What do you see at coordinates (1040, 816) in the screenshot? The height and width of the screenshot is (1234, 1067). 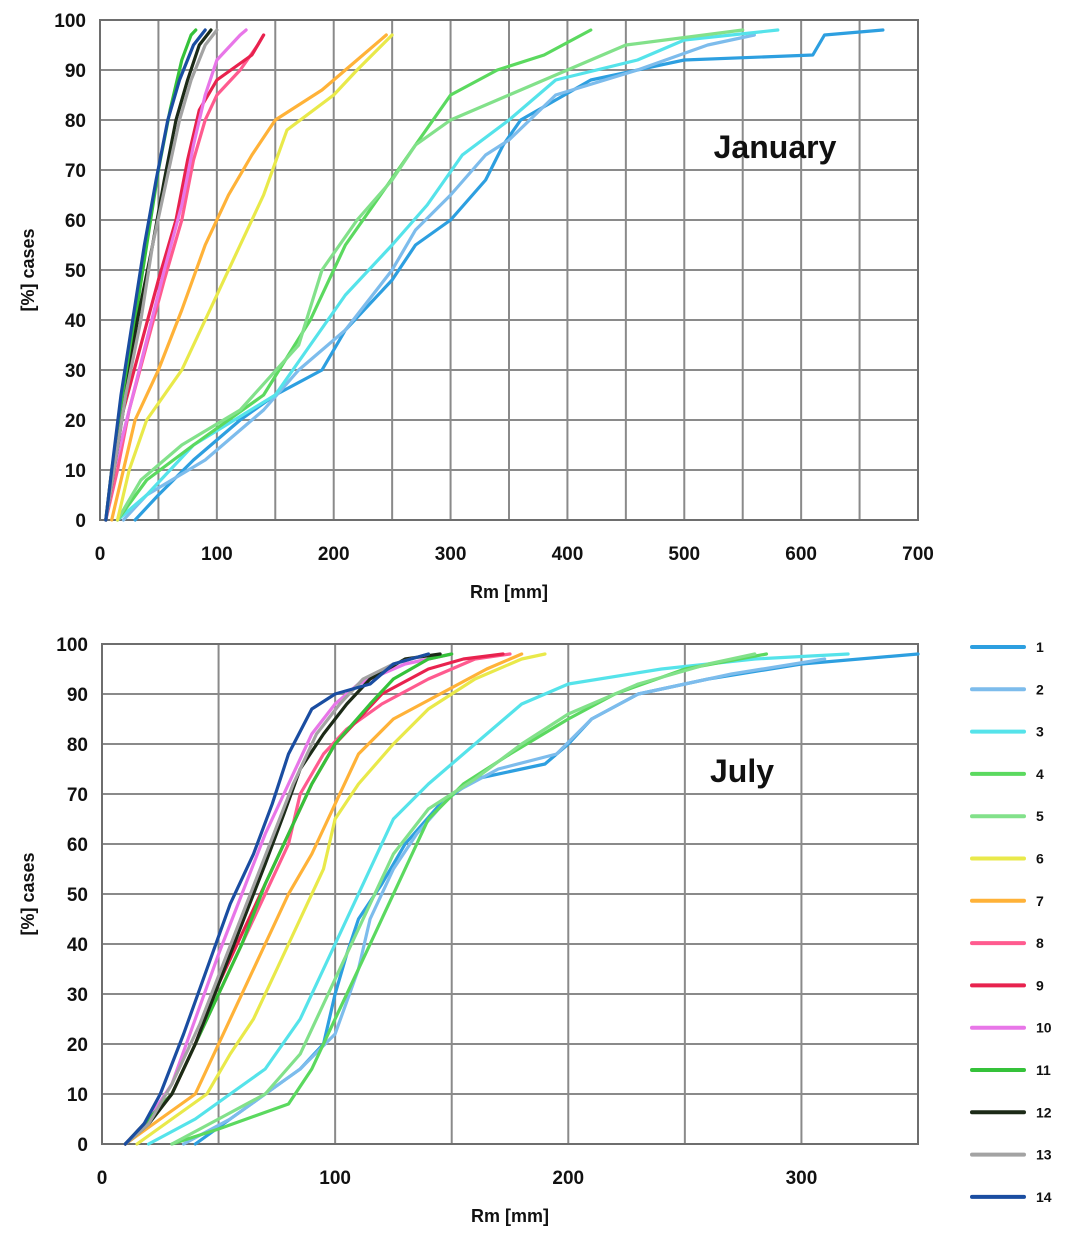 I see `legend-label-5: 5` at bounding box center [1040, 816].